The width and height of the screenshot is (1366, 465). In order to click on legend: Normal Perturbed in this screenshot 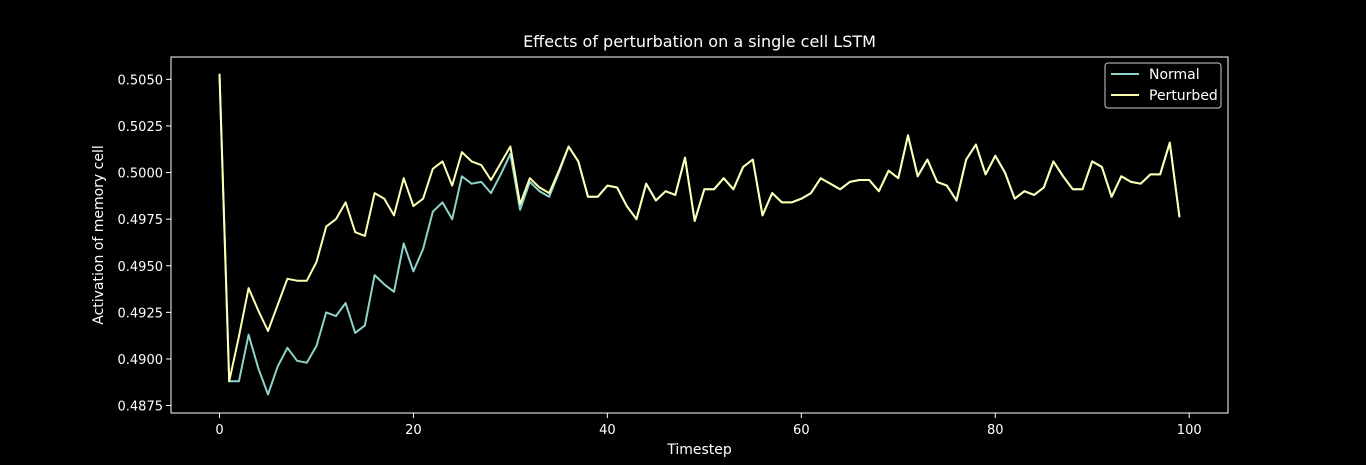, I will do `click(1163, 85)`.